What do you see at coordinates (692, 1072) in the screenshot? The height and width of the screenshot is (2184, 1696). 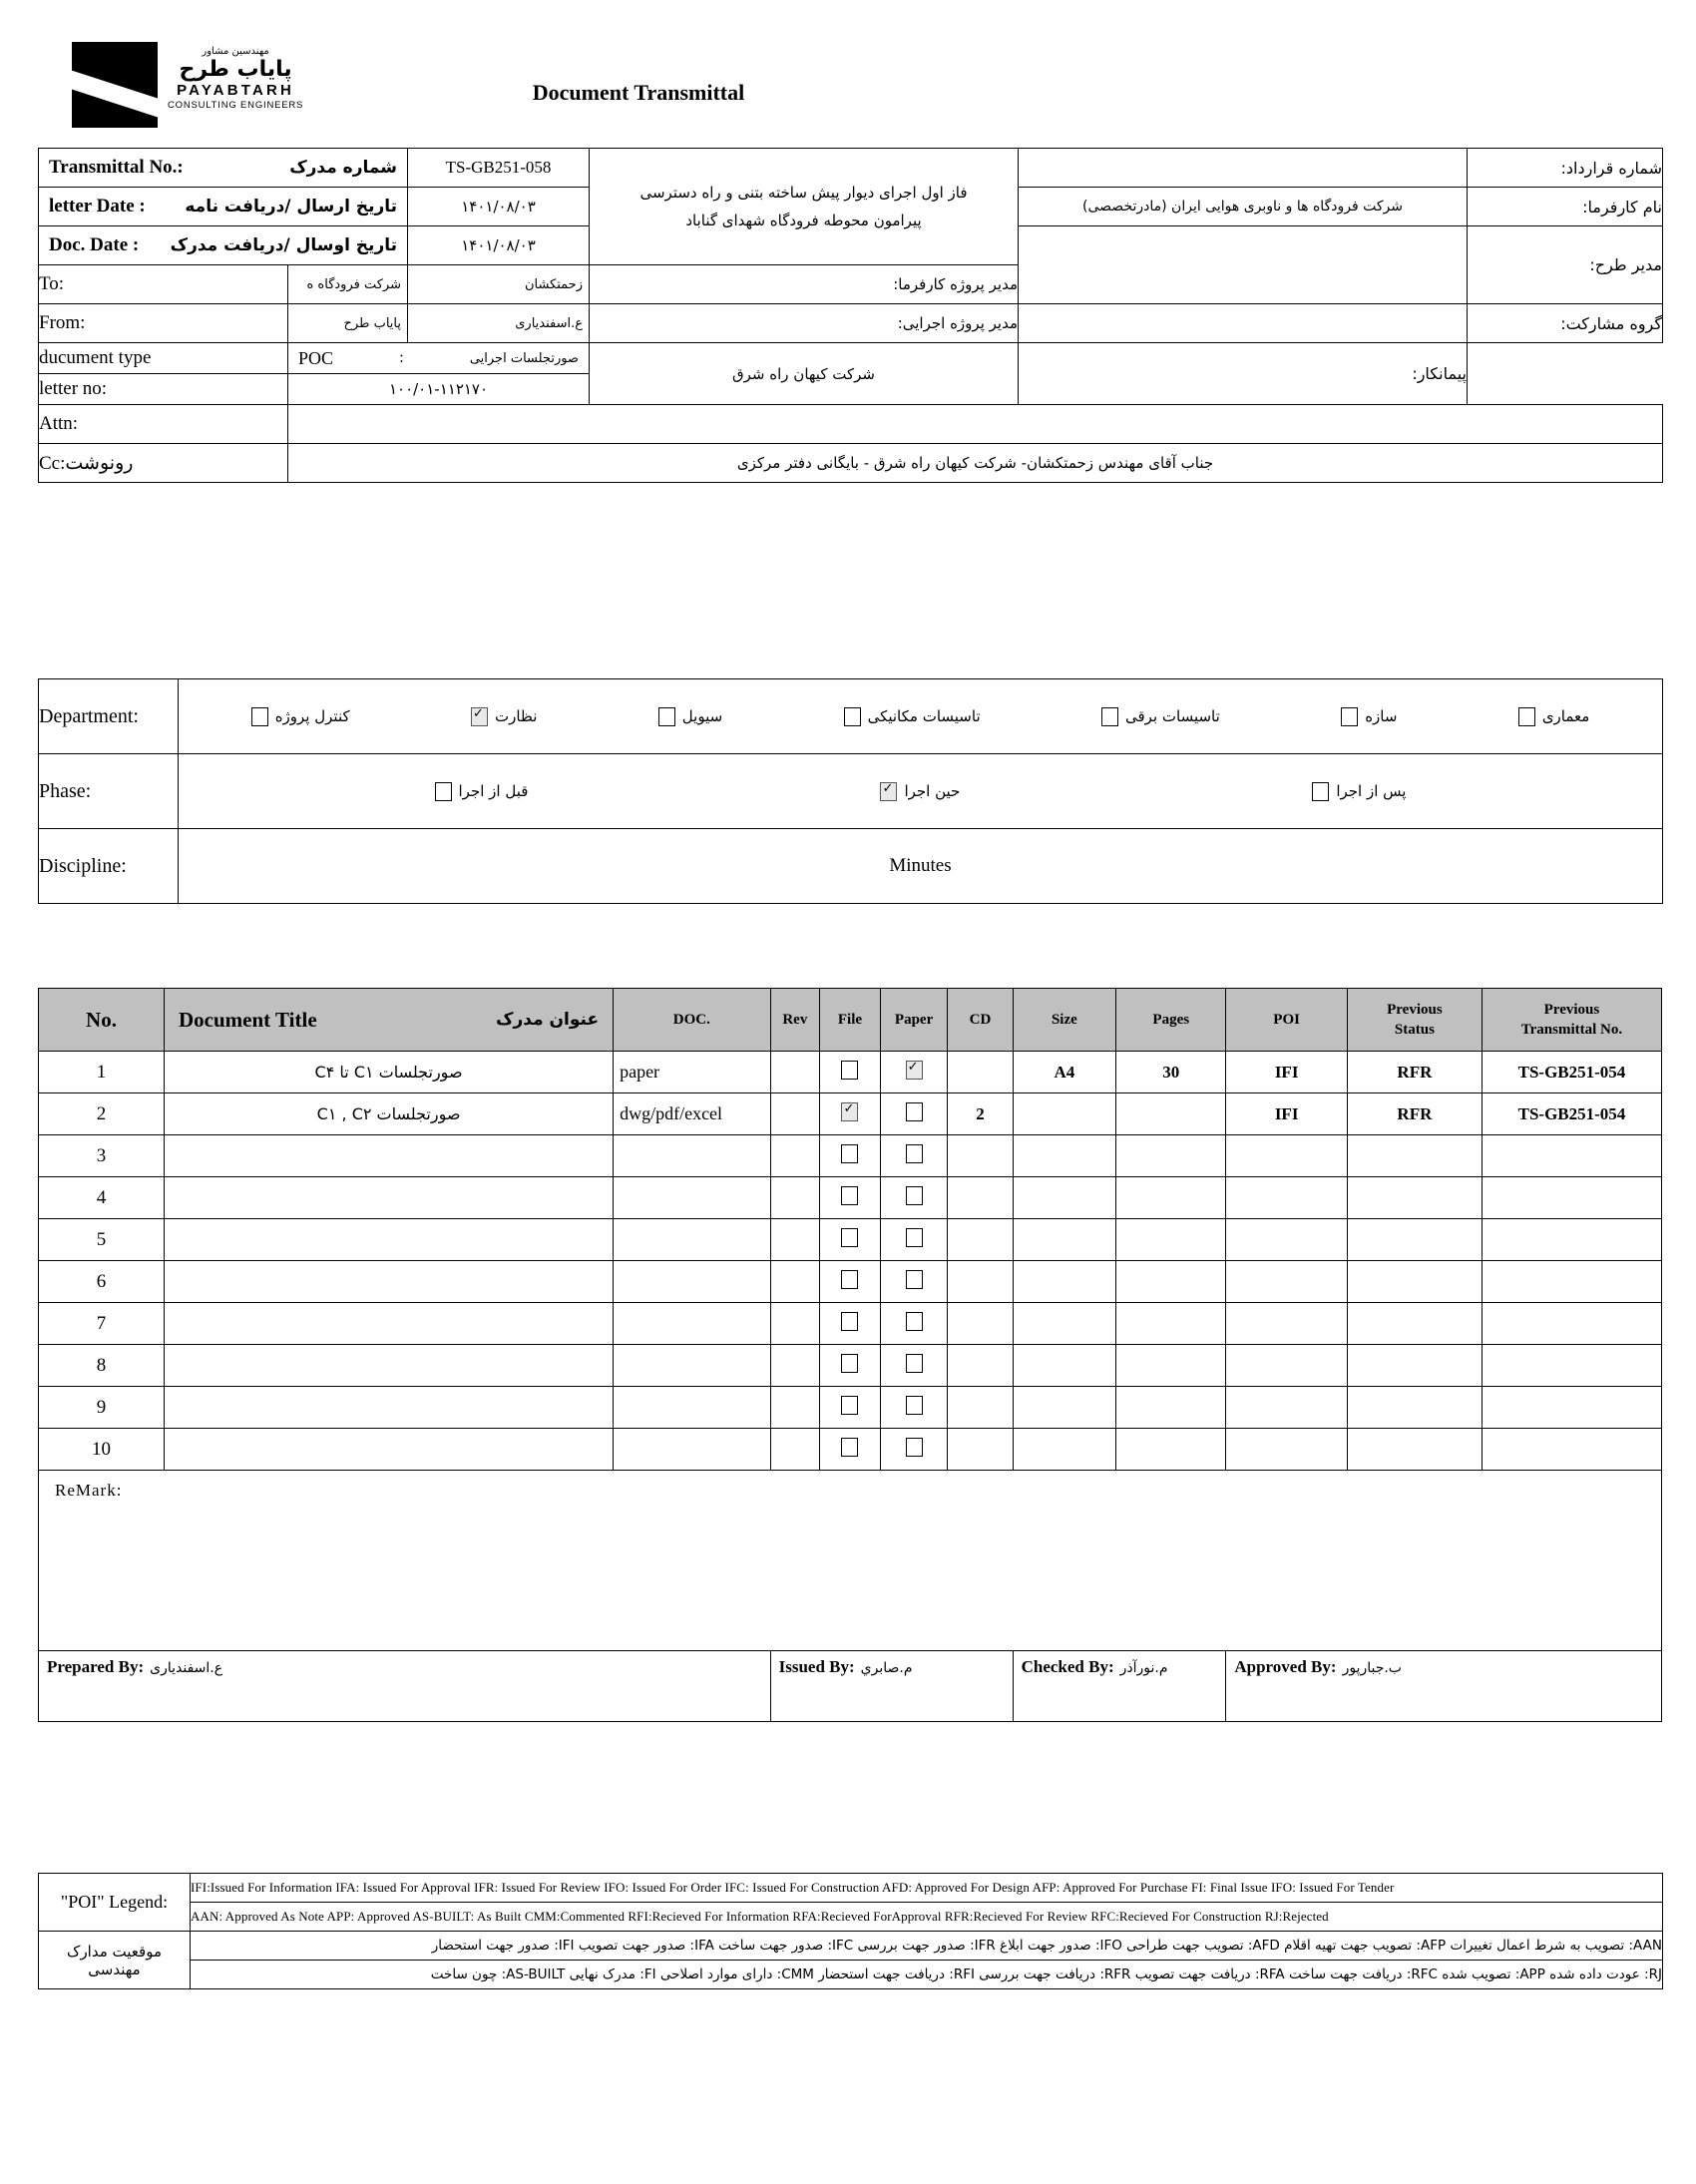 I see `row-doc: paper` at bounding box center [692, 1072].